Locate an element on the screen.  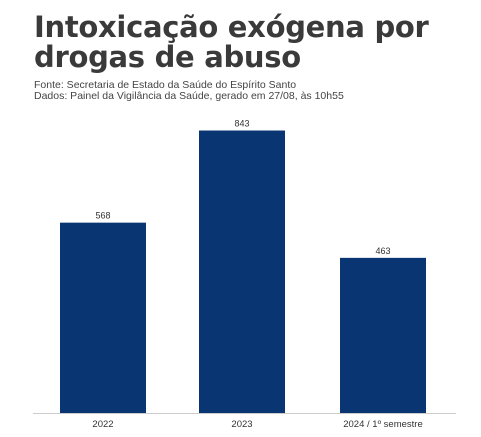
bar-2024 is located at coordinates (383, 335).